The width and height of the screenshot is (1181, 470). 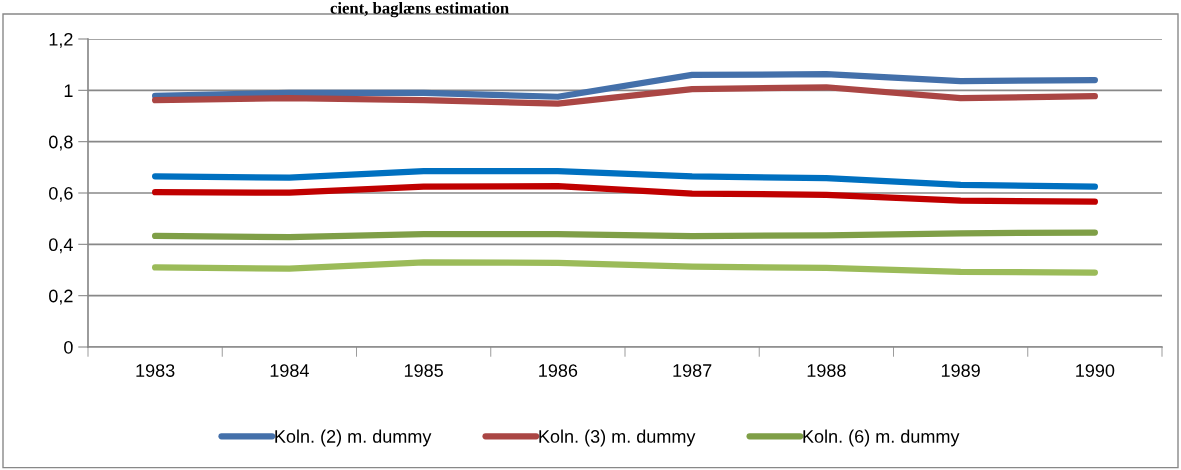 I want to click on x-tick-label: 1988, so click(x=826, y=370).